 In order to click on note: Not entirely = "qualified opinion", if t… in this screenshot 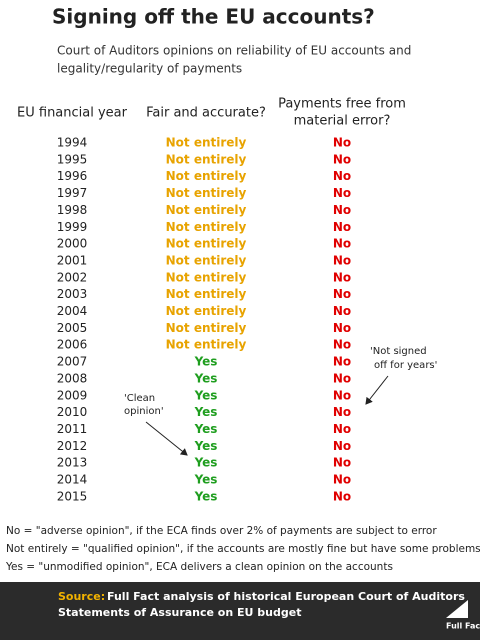, I will do `click(243, 549)`.